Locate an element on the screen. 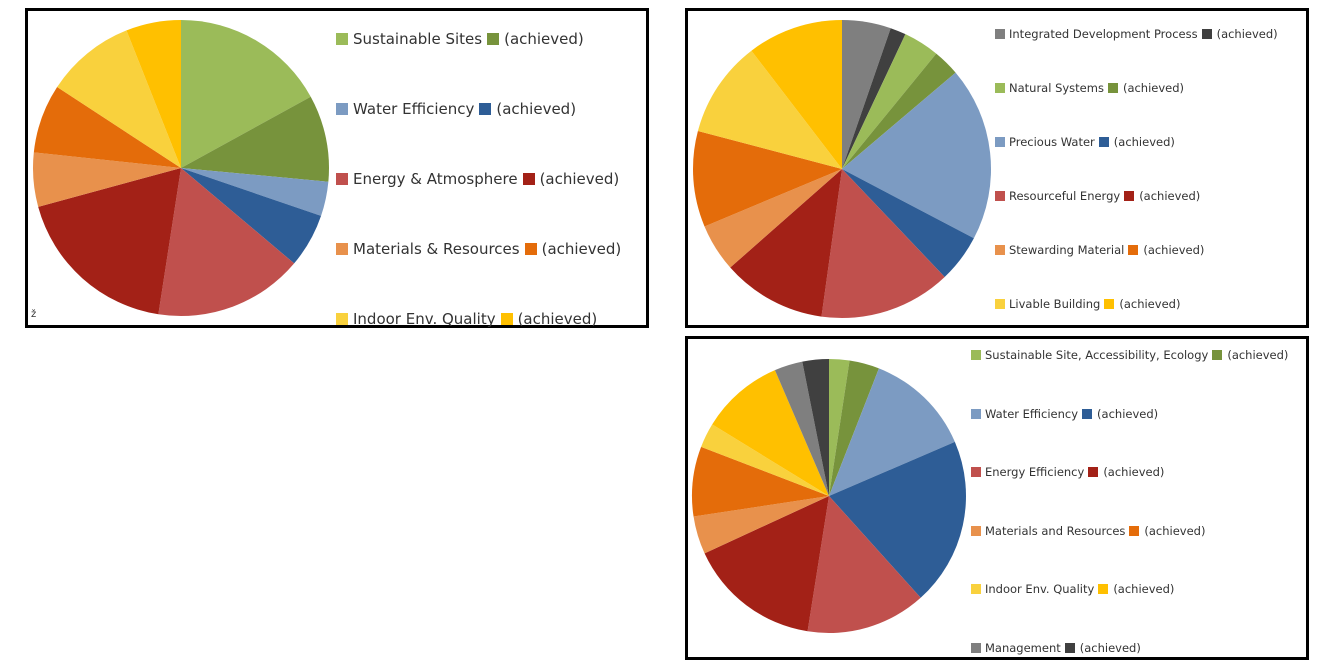 This screenshot has width=1317, height=660. legend-label: Natural Systems is located at coordinates (1056, 88).